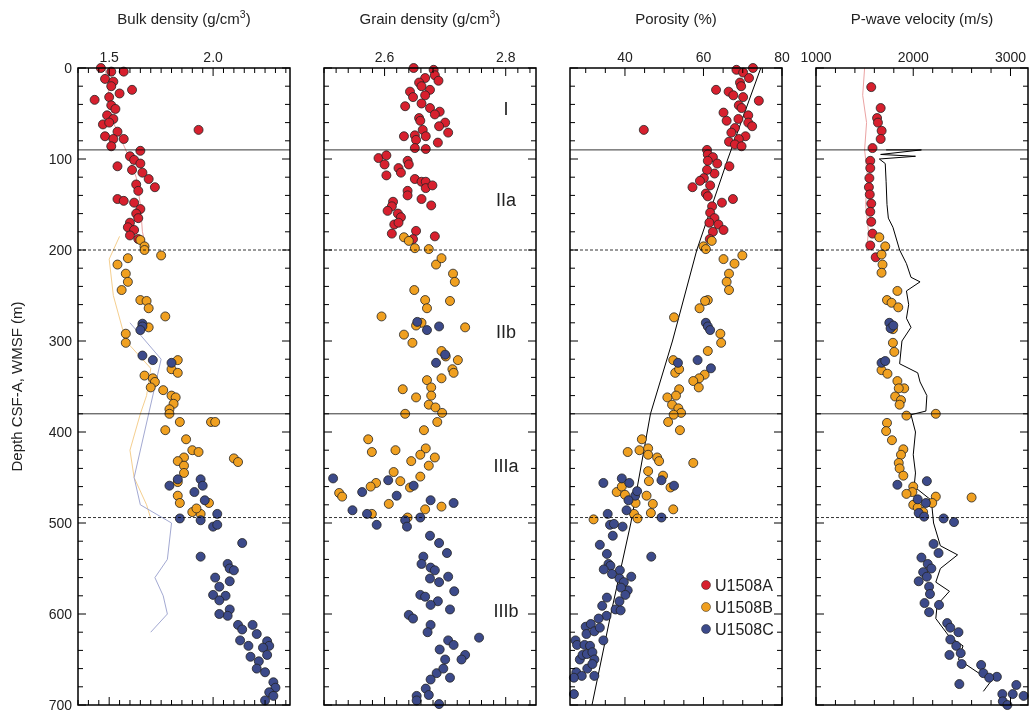  What do you see at coordinates (430, 17) in the screenshot?
I see `x-axis-title: Grain density (g/cm$^{3}$)` at bounding box center [430, 17].